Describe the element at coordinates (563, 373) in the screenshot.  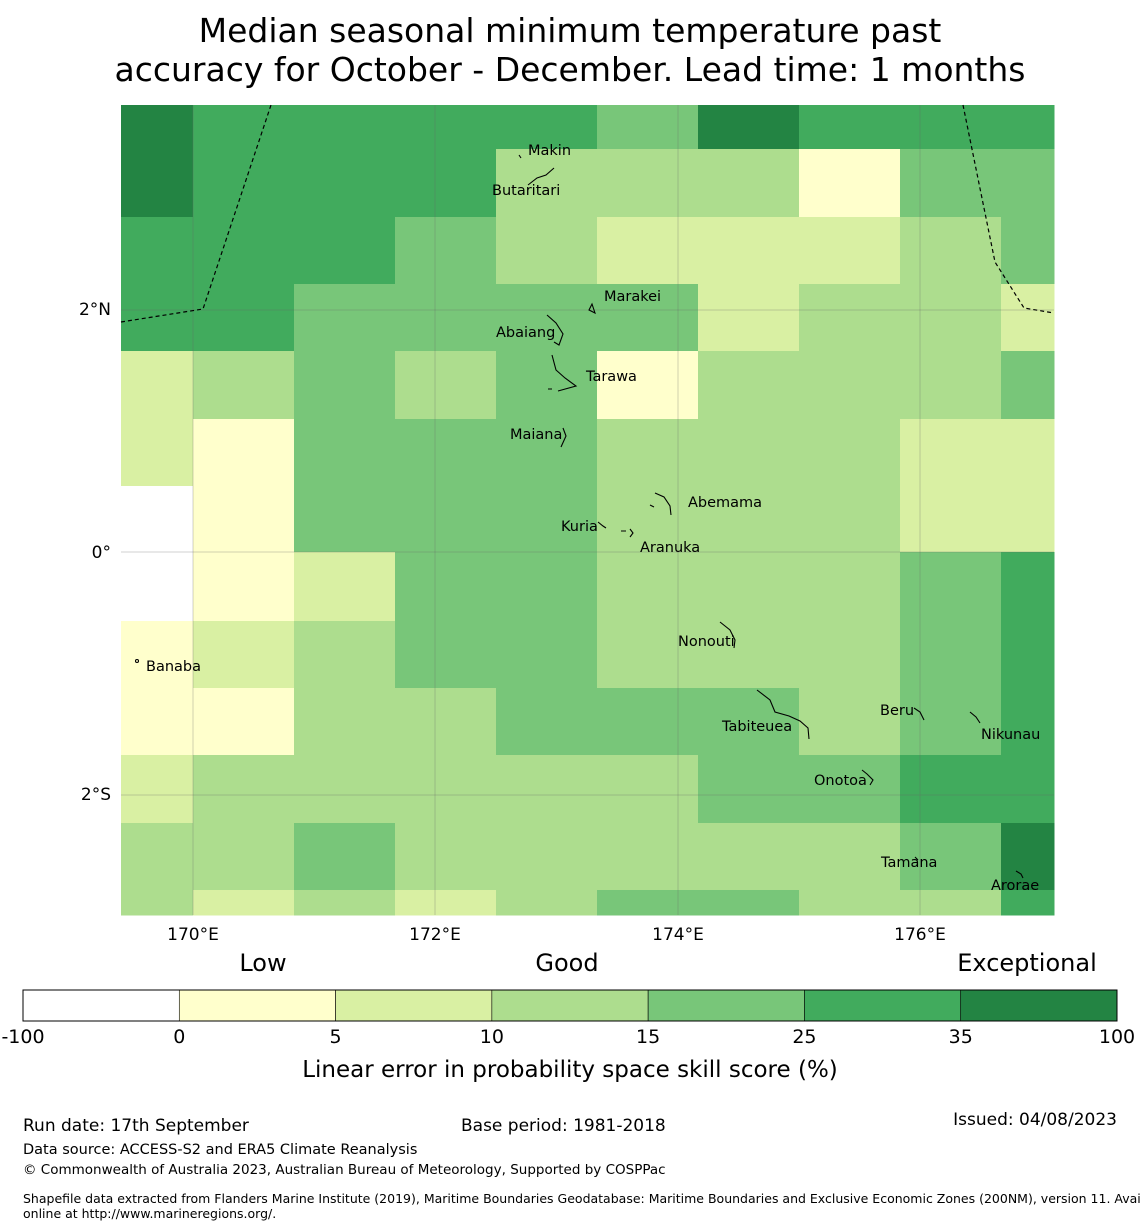
I see `island-tarawa` at that location.